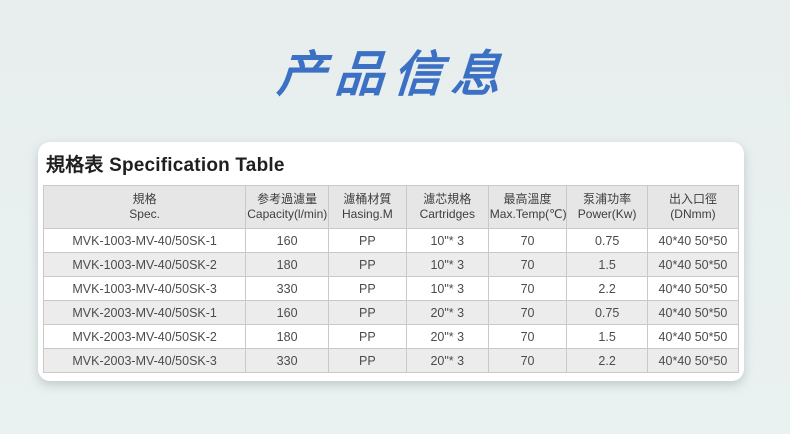  What do you see at coordinates (144, 360) in the screenshot?
I see `table-cell: MVK-2003-MV-40/50SK-3` at bounding box center [144, 360].